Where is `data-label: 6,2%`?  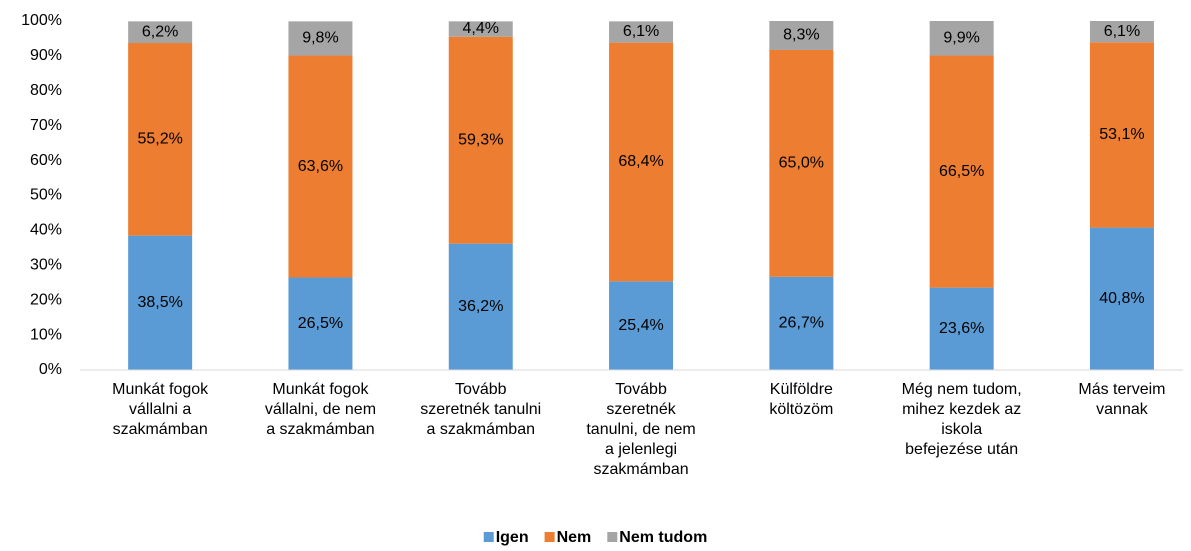 data-label: 6,2% is located at coordinates (160, 31).